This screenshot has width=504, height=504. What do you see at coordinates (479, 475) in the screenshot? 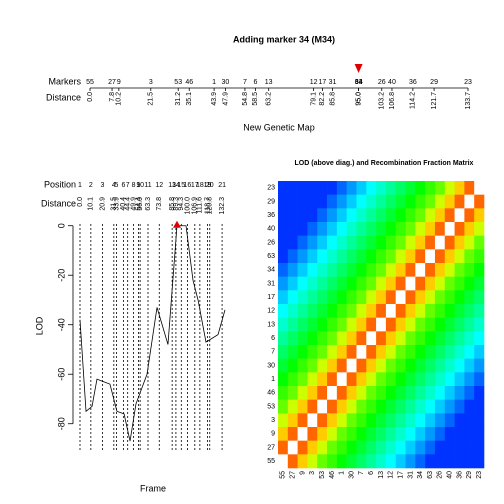
I see `col-label: 23` at bounding box center [479, 475].